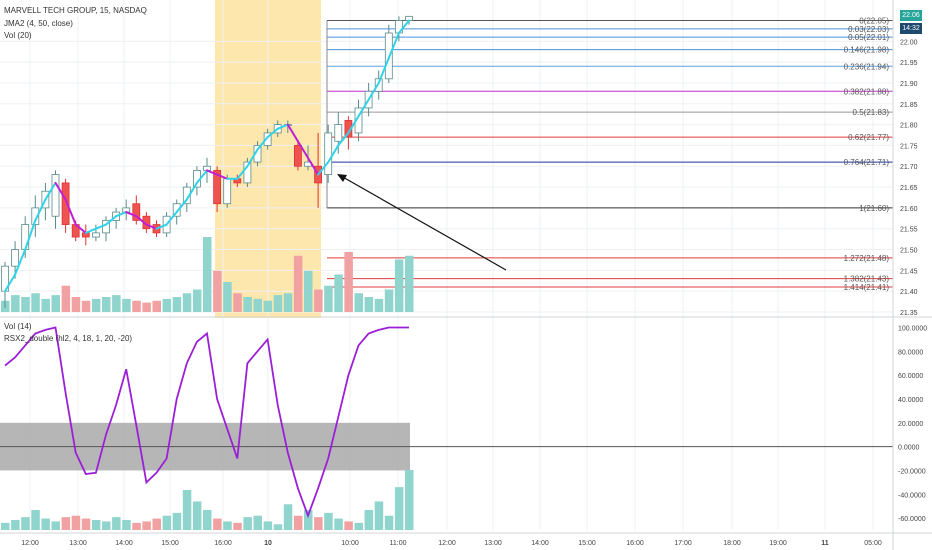 This screenshot has height=550, width=932. Describe the element at coordinates (909, 84) in the screenshot. I see `price-tick-label: 21.90` at that location.